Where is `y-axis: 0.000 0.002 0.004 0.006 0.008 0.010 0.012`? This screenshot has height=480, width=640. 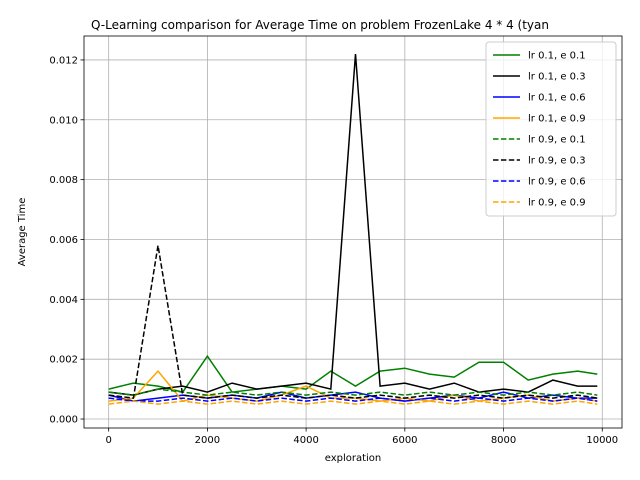 y-axis: 0.000 0.002 0.004 0.006 0.008 0.010 0.012 is located at coordinates (66, 240).